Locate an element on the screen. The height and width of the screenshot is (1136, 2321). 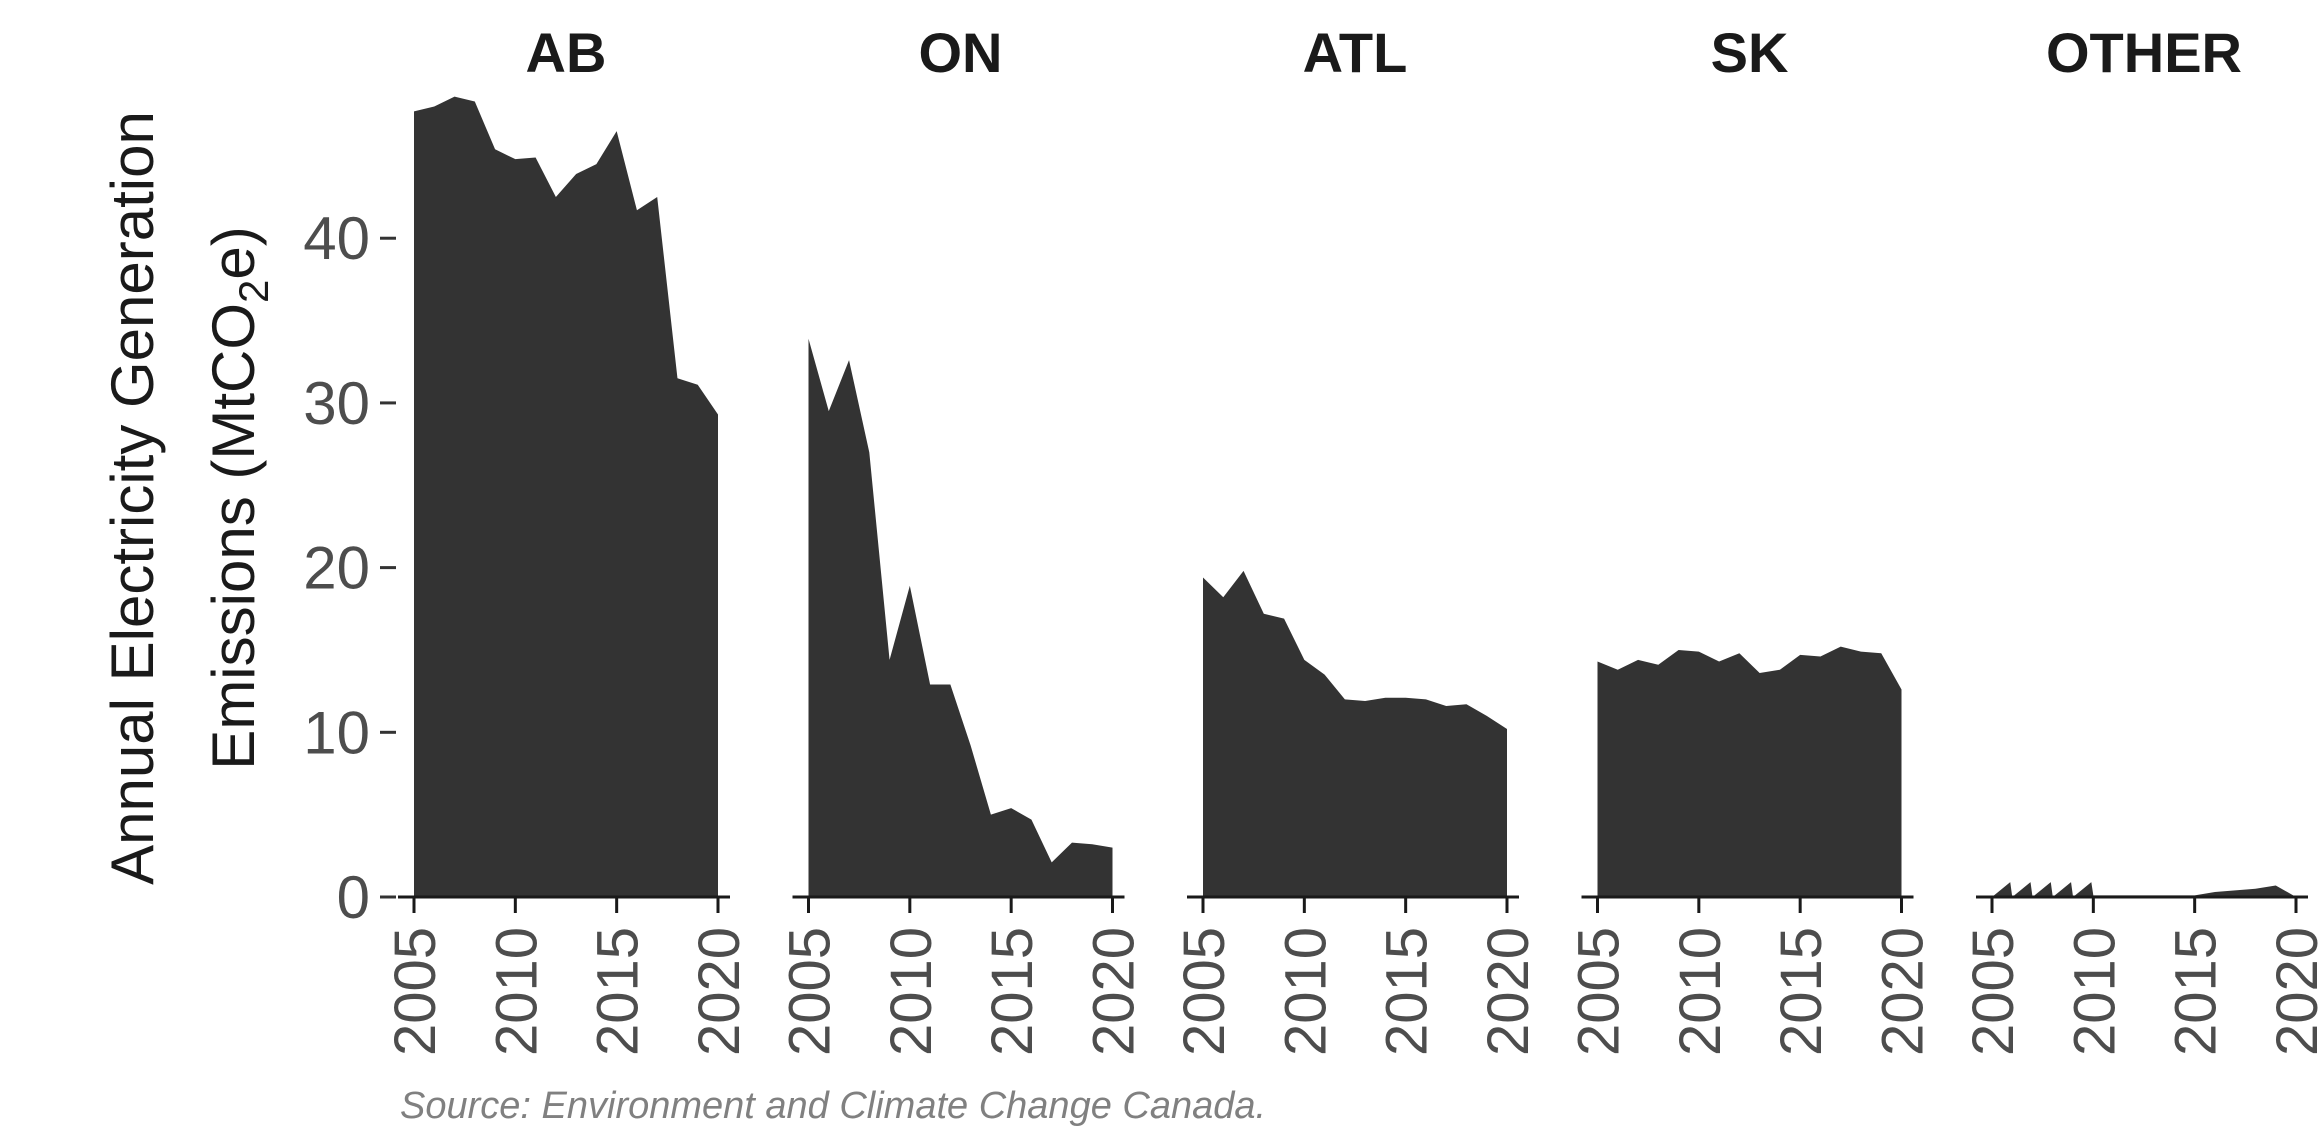
facet-panel-on: ON 2005 2010 2015 2020 is located at coordinates (962, 538).